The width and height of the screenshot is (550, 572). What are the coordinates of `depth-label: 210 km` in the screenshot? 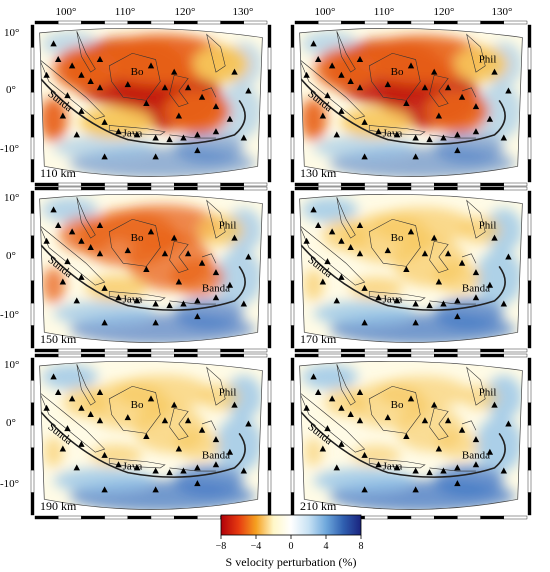 It's located at (318, 506).